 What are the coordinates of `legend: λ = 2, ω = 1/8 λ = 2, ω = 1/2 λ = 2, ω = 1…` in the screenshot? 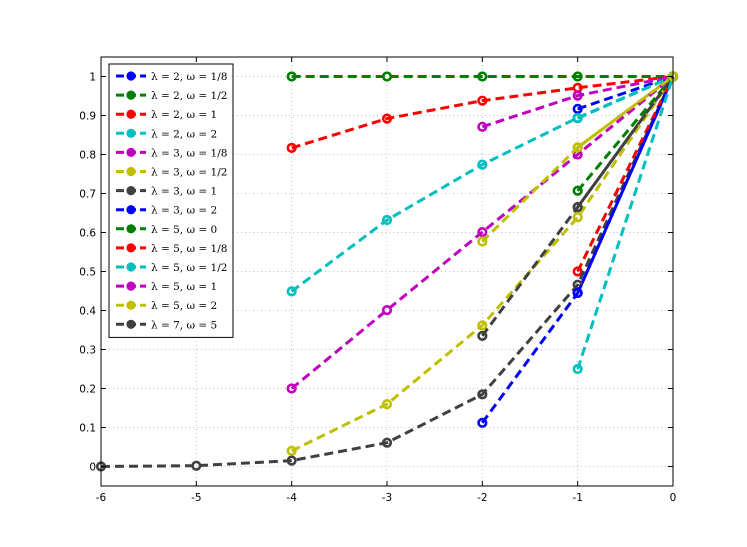 It's located at (171, 200).